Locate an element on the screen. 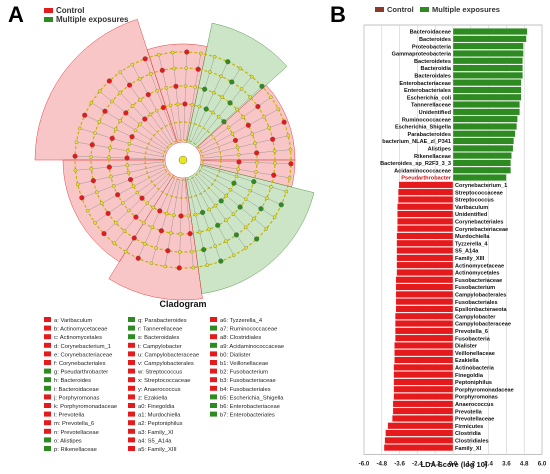 The width and height of the screenshot is (550, 474). cladogram-key-label: a: Varibaculum is located at coordinates (73, 321).